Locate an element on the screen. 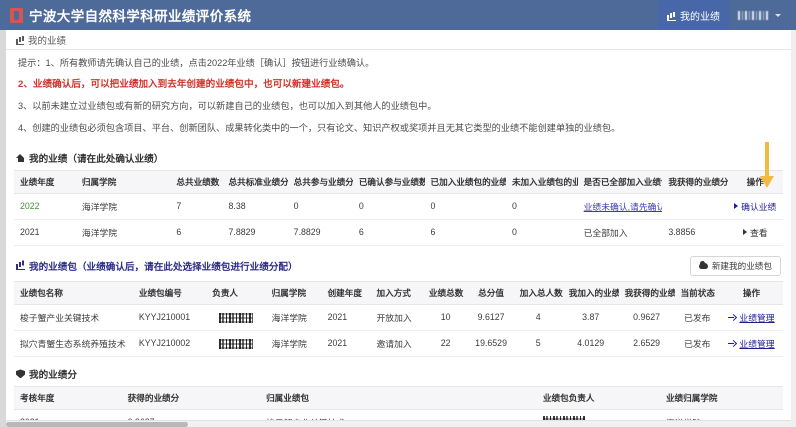 The width and height of the screenshot is (796, 427). brand: 宁波大学自然科学科研业绩评价系统 is located at coordinates (334, 15).